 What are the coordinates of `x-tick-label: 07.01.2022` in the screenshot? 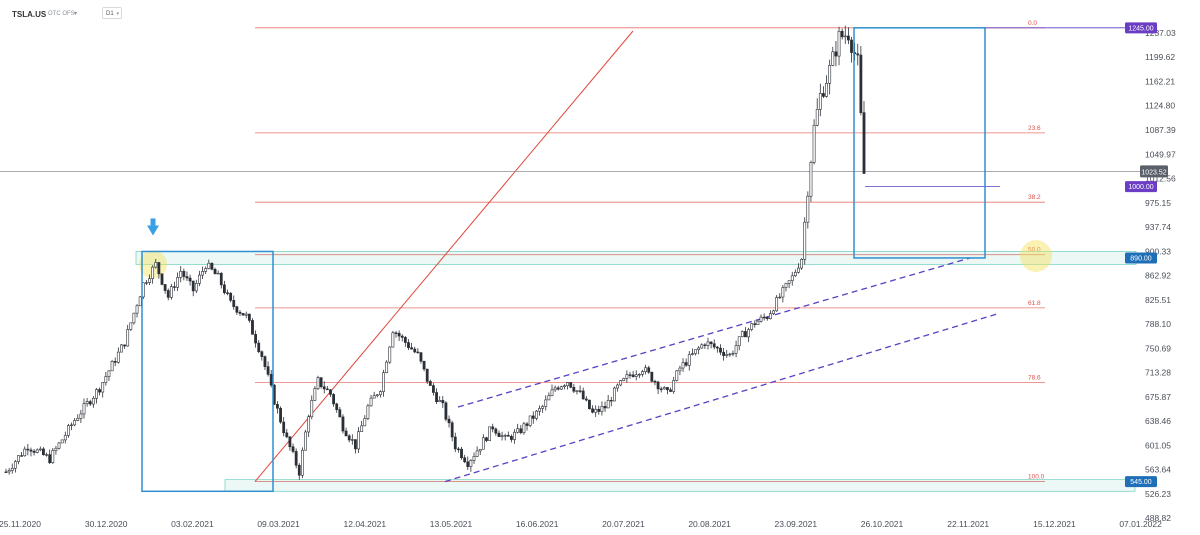 It's located at (1140, 524).